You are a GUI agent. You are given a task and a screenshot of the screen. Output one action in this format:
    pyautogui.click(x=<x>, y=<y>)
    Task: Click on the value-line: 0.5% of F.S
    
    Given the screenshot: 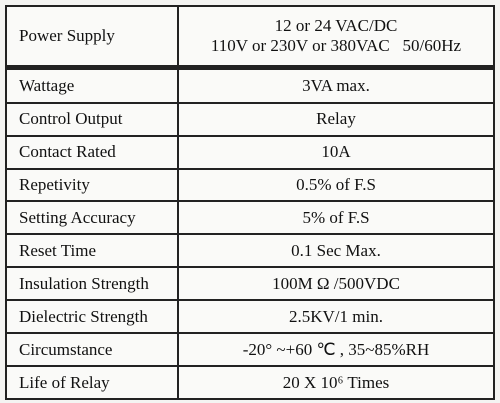 What is the action you would take?
    pyautogui.click(x=336, y=184)
    